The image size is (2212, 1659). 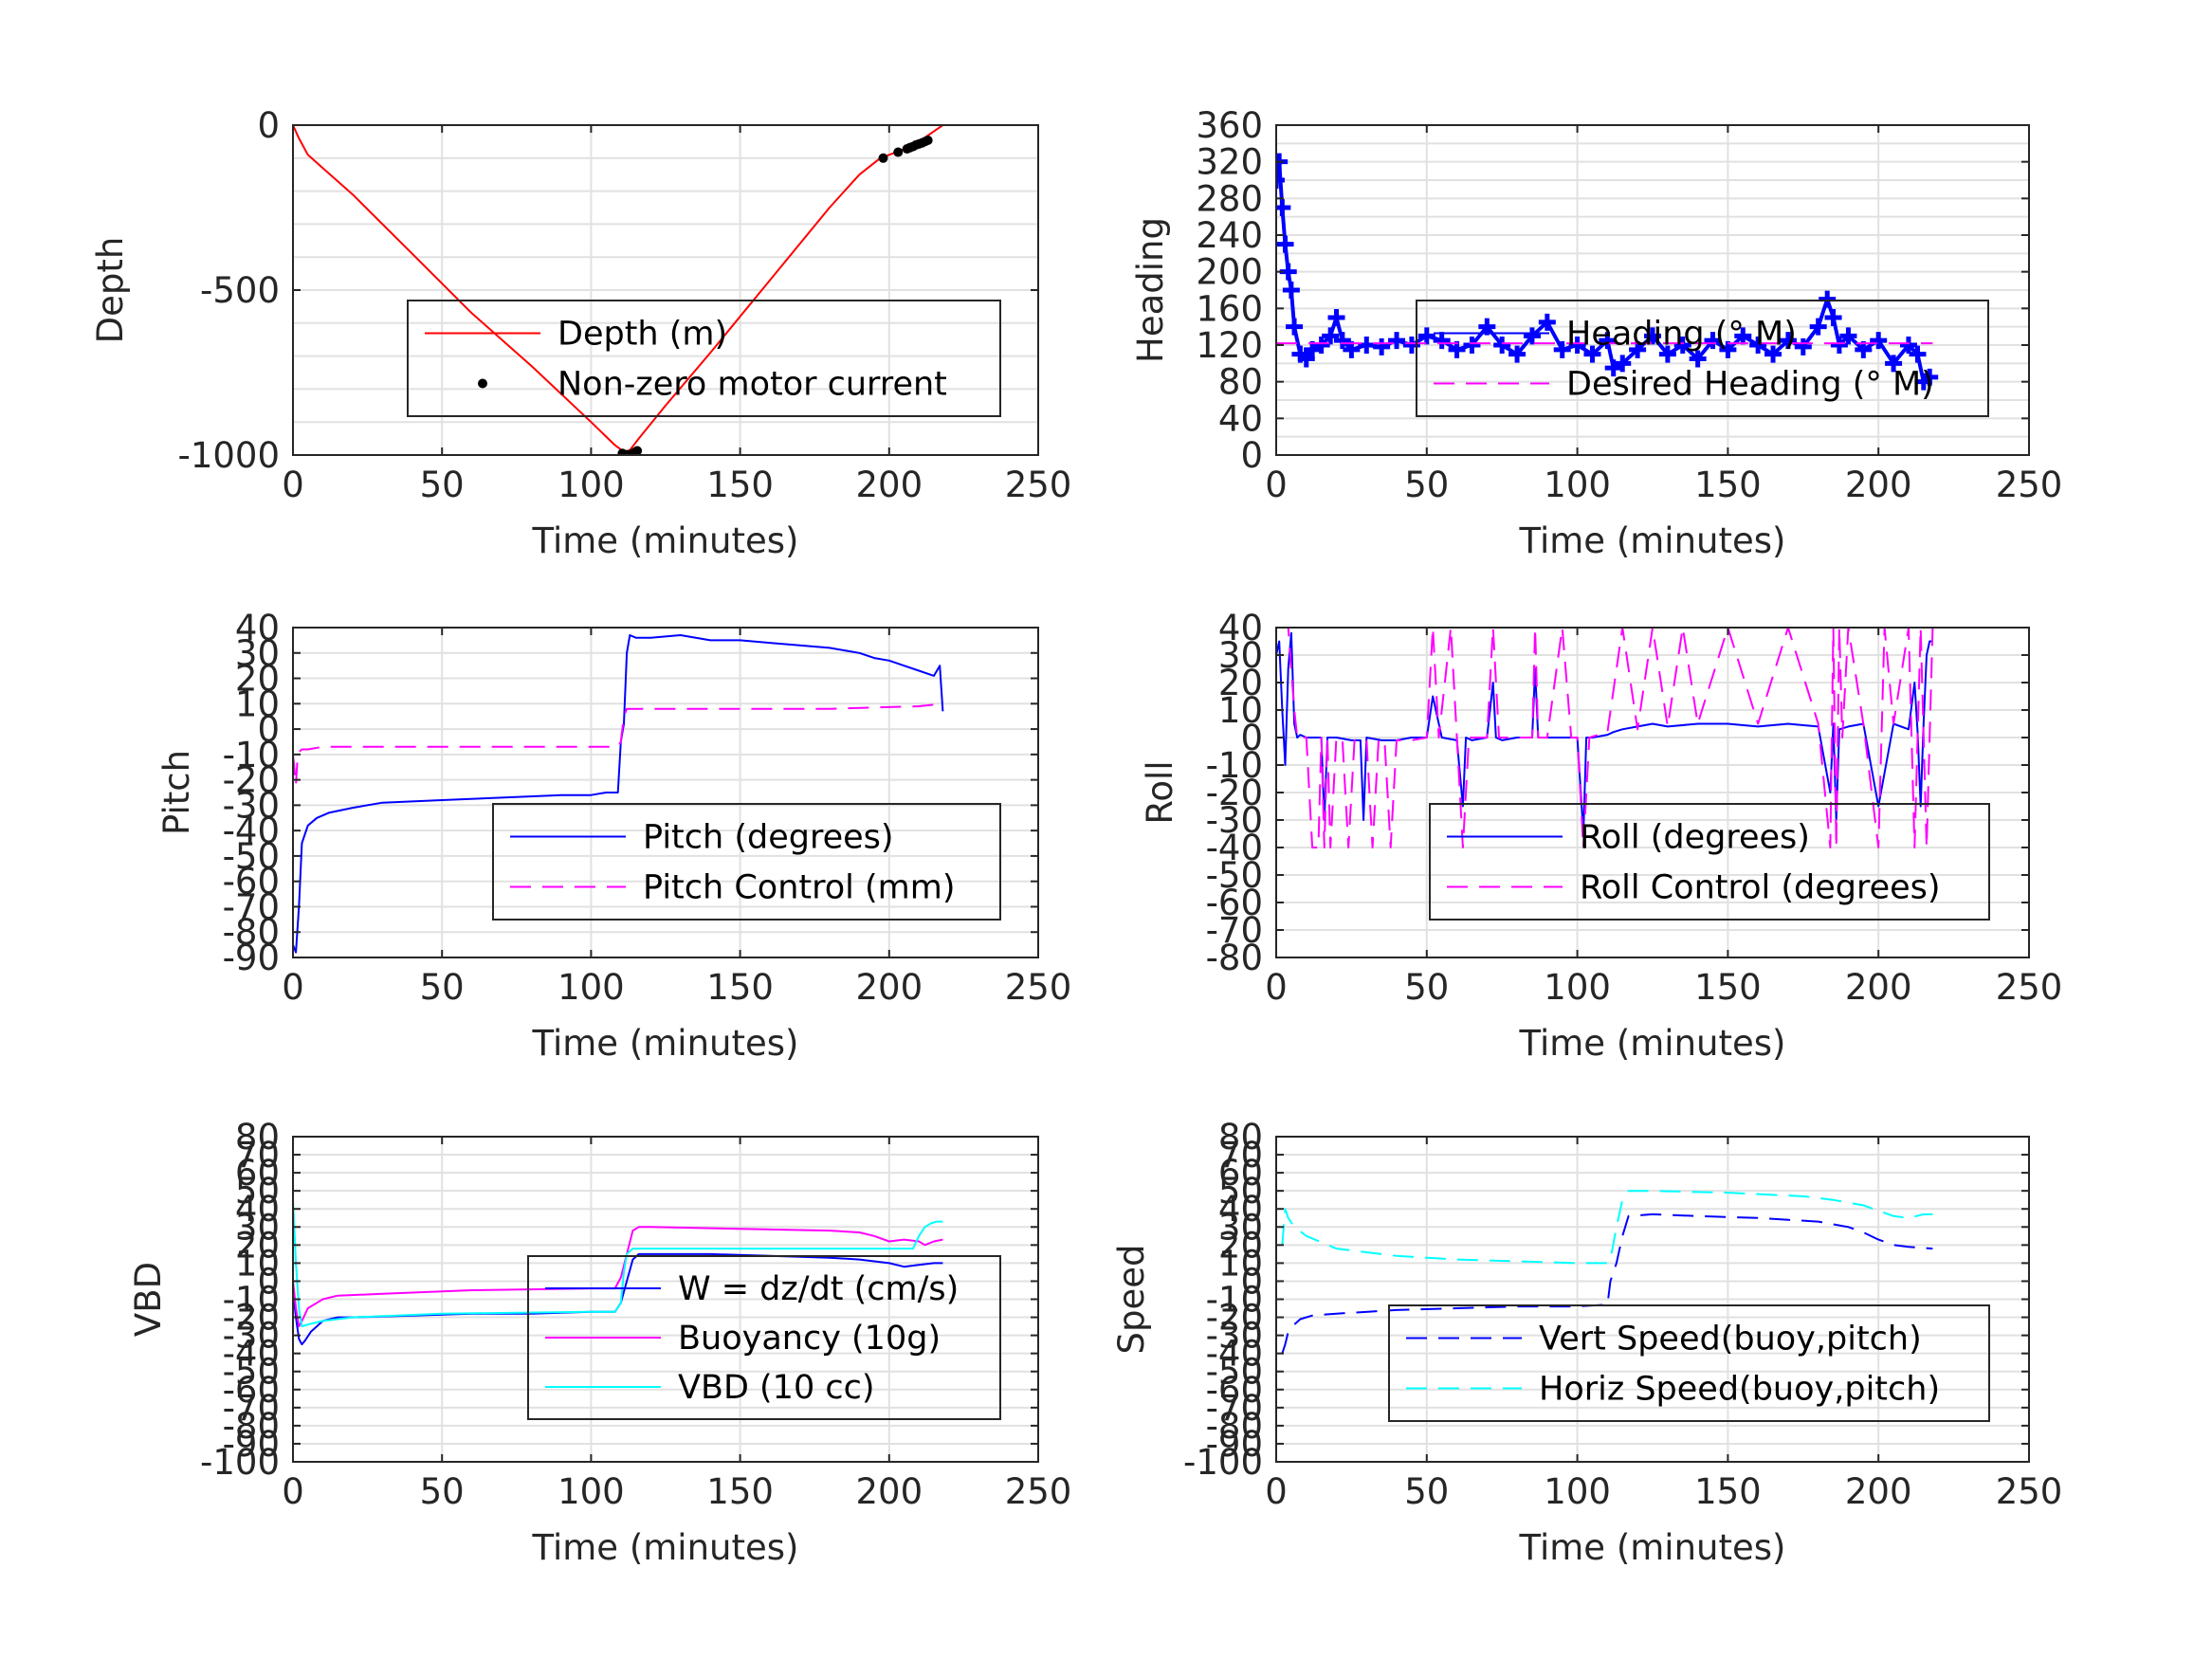 I want to click on heading-xtick-label: 250, so click(x=2029, y=485).